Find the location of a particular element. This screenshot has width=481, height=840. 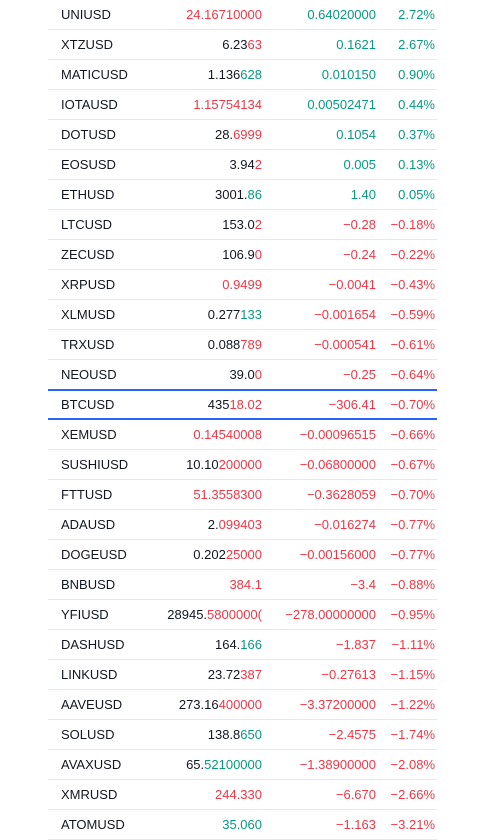

watchlist-row: BNBUSD 384.1 −3.4 −0.88% is located at coordinates (242, 585).